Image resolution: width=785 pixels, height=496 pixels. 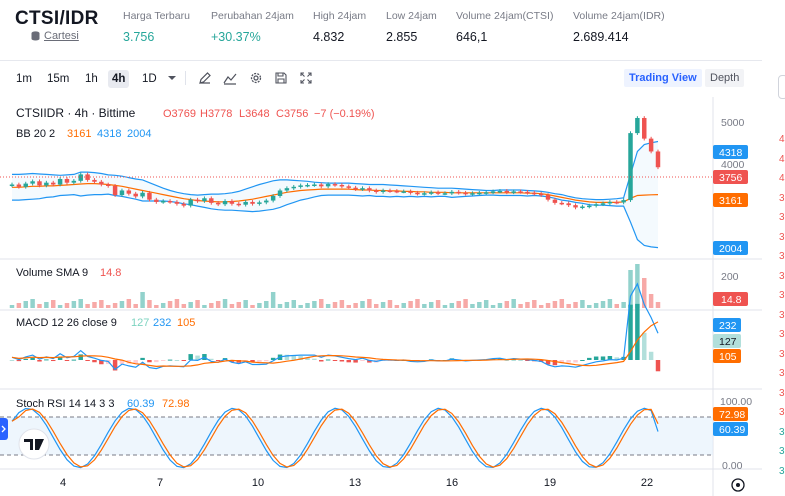 I want to click on side-panel-tab, so click(x=781, y=87).